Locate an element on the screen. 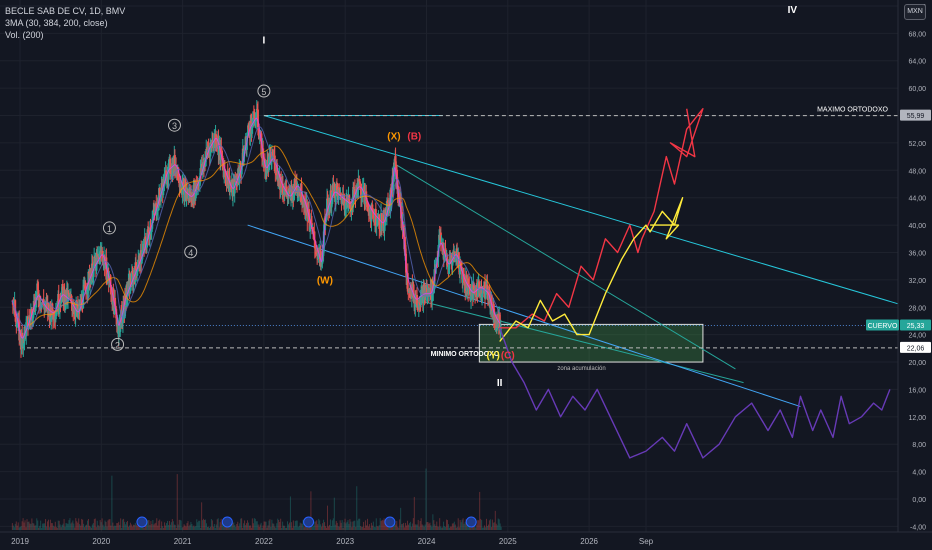 This screenshot has height=550, width=932. wave-circle is located at coordinates (109, 228).